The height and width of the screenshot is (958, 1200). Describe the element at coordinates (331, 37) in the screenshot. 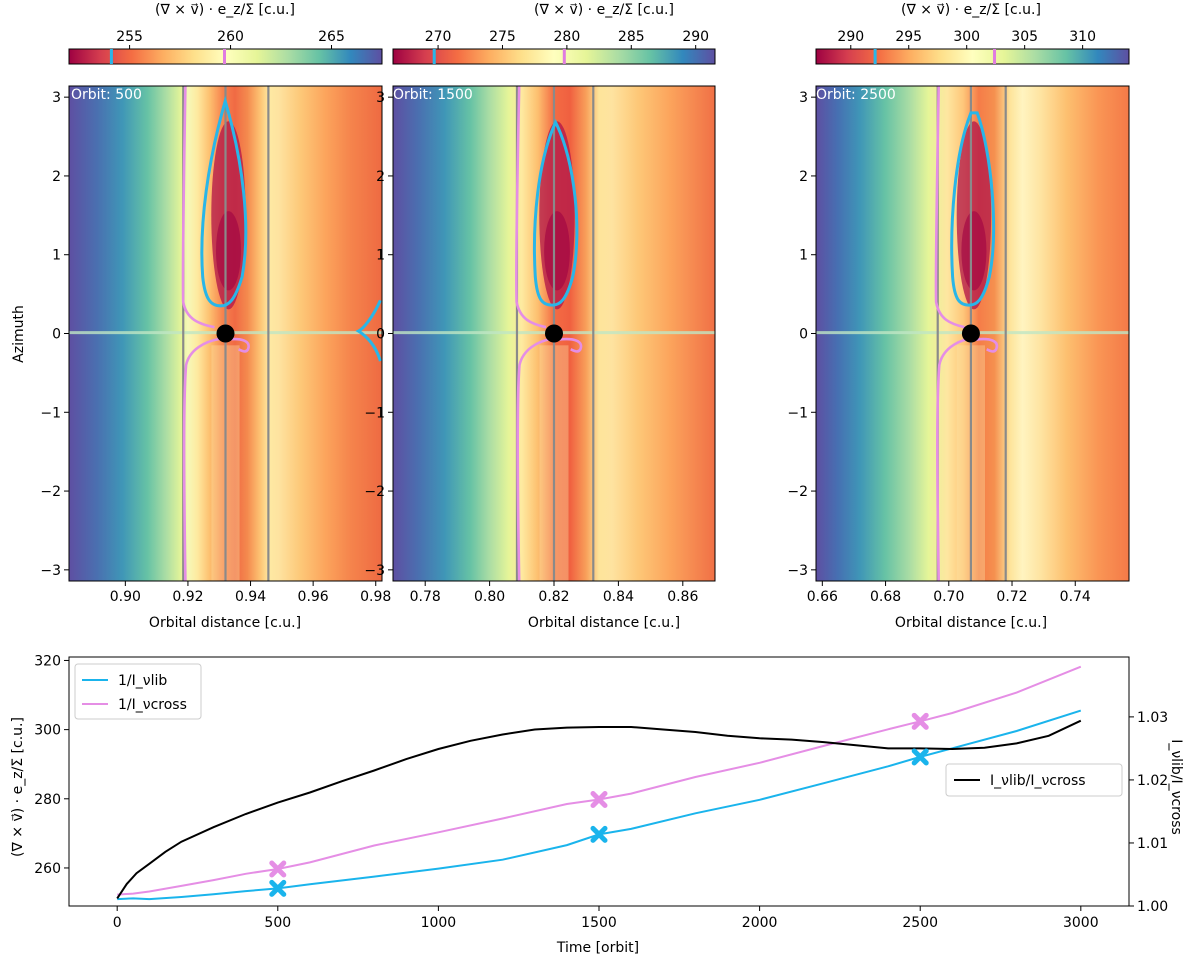

I see `colorbar-tick-label-1-2: 265` at that location.